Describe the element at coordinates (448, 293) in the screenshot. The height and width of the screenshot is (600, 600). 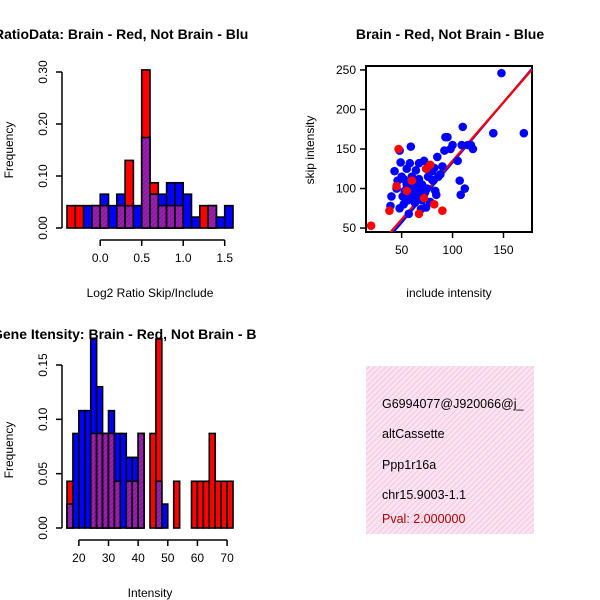
I see `scatter-x-label: include intensity` at that location.